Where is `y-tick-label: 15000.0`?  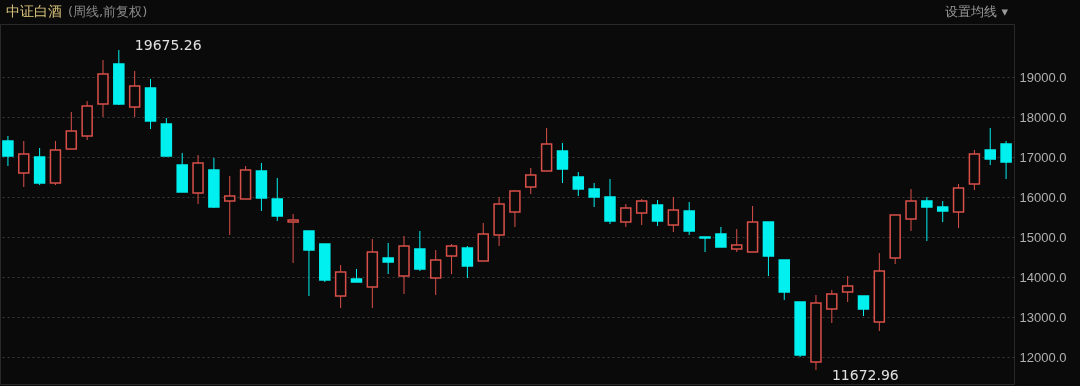 y-tick-label: 15000.0 is located at coordinates (1043, 237).